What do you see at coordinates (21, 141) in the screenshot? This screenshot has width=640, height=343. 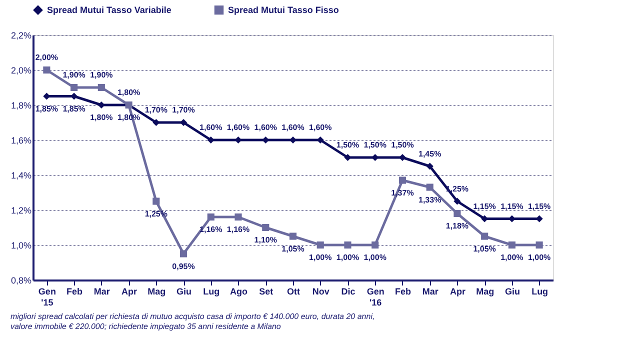 I see `y-tick-label: 1,6%` at bounding box center [21, 141].